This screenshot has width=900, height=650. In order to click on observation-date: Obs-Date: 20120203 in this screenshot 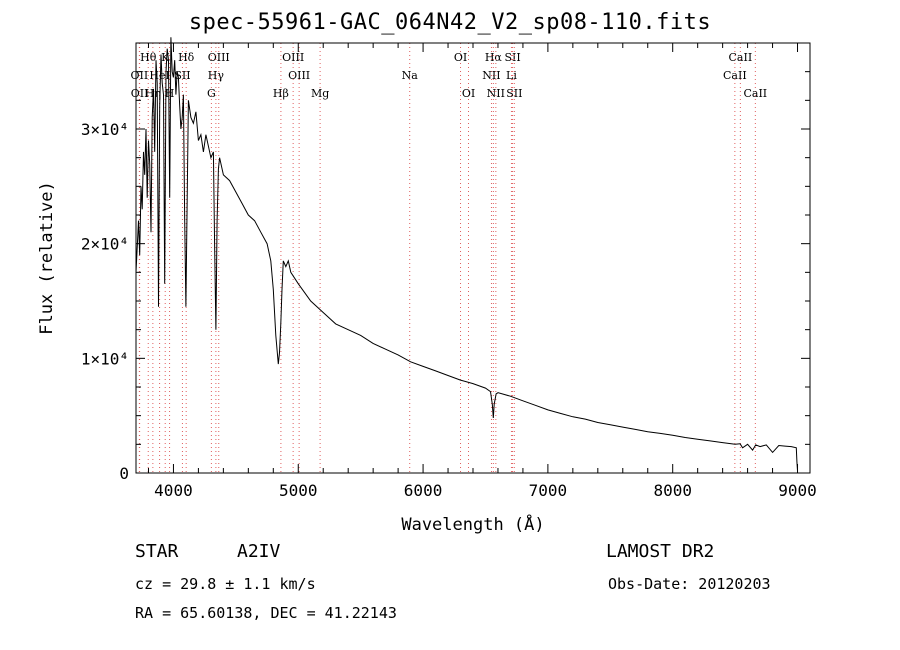, I will do `click(689, 584)`.